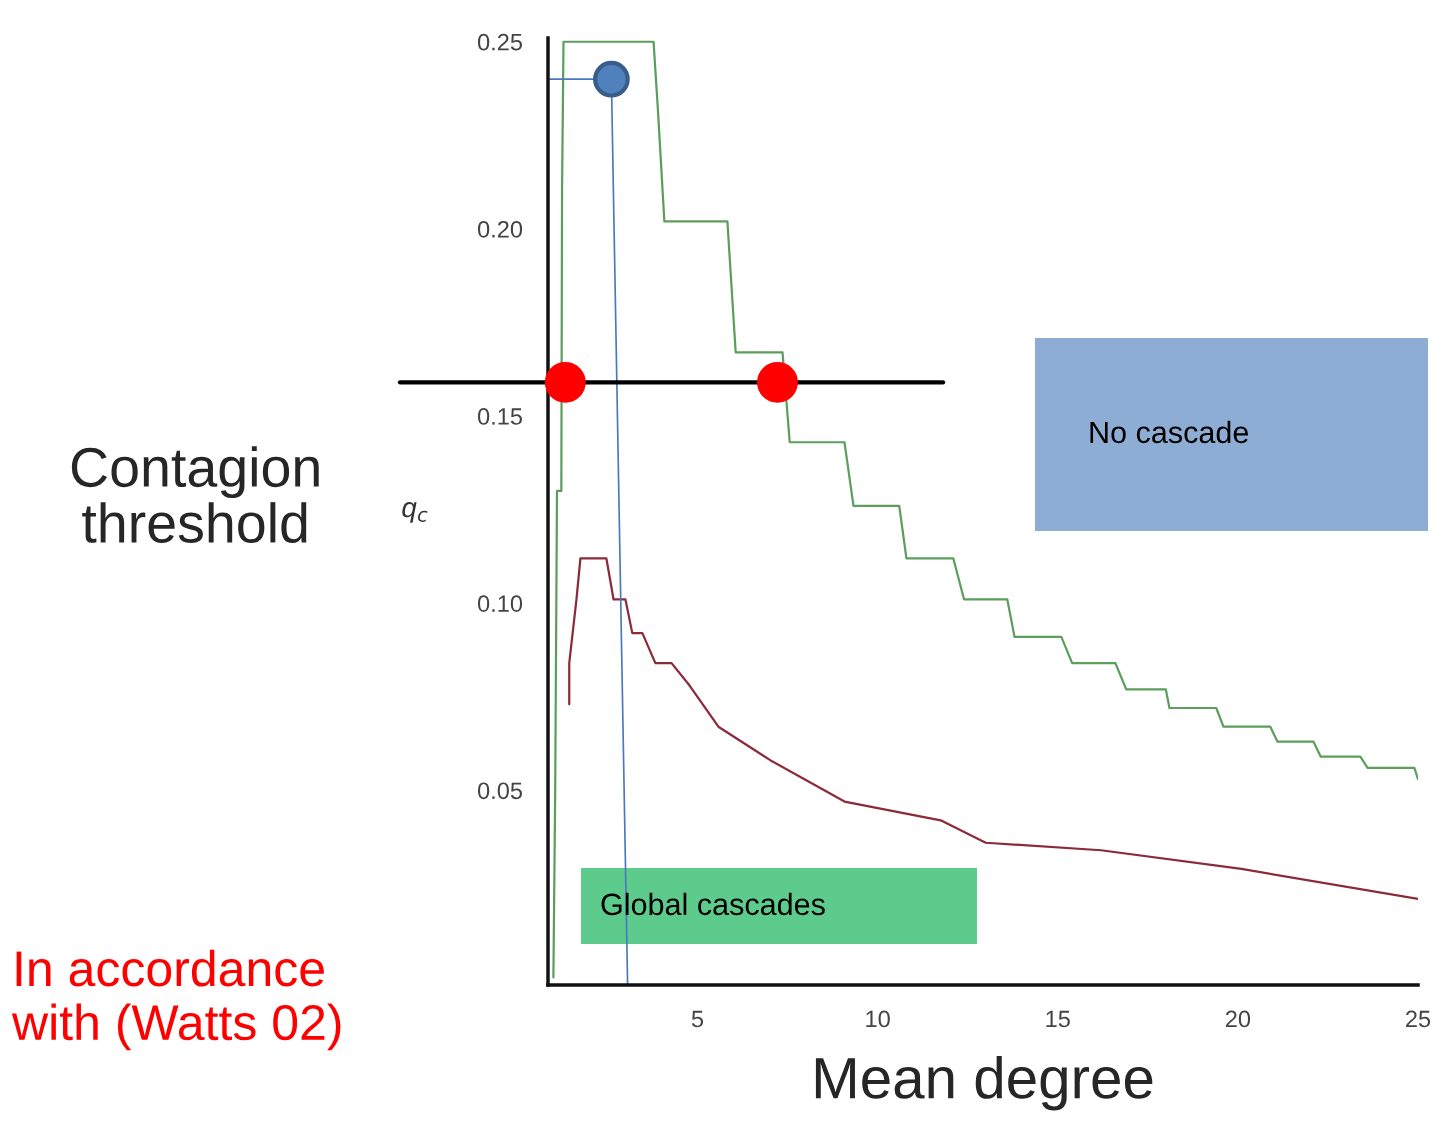  Describe the element at coordinates (878, 1019) in the screenshot. I see `x-tick-label: 10` at that location.